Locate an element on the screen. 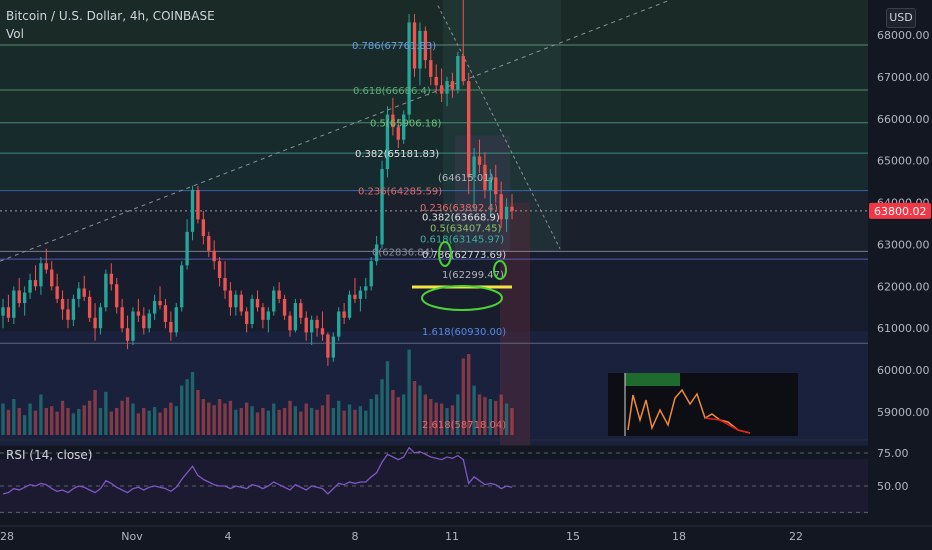  price-tick: 66000.00 is located at coordinates (903, 119).